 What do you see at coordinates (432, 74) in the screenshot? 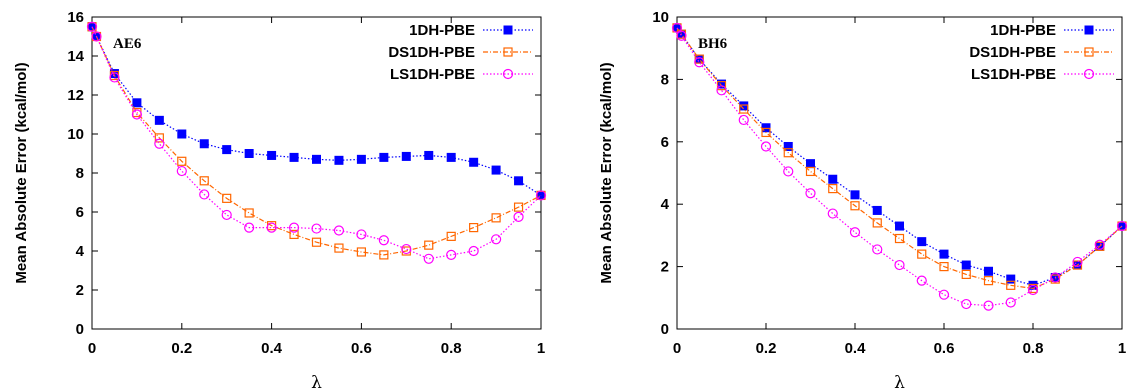
I see `legend-label: LS1DH-PBE` at bounding box center [432, 74].